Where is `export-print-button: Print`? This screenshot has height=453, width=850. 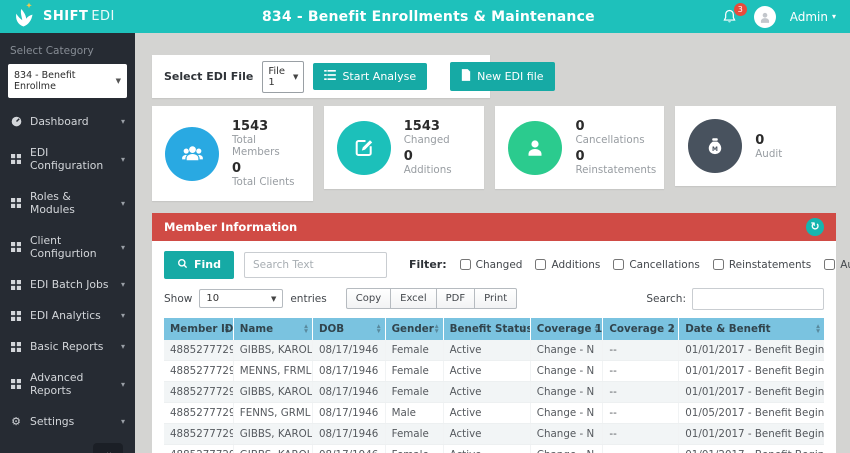
export-print-button: Print is located at coordinates (496, 298).